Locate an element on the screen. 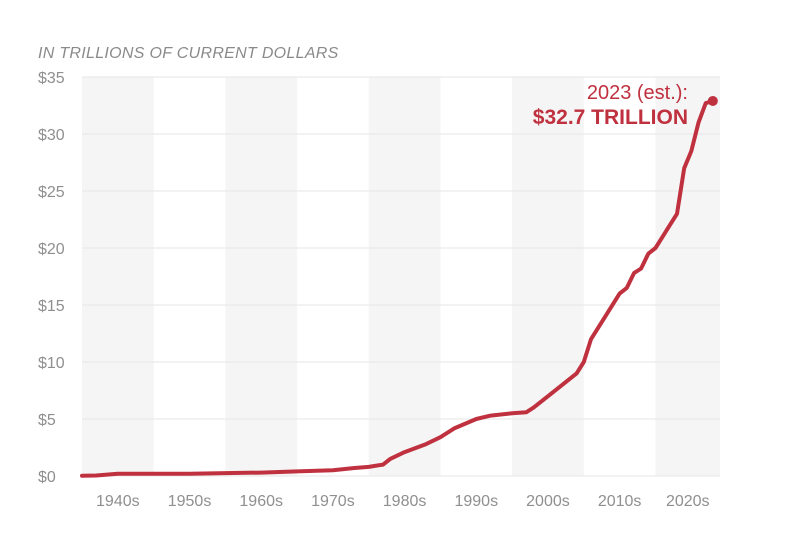 The image size is (789, 554). decade-band-2020s is located at coordinates (687, 276).